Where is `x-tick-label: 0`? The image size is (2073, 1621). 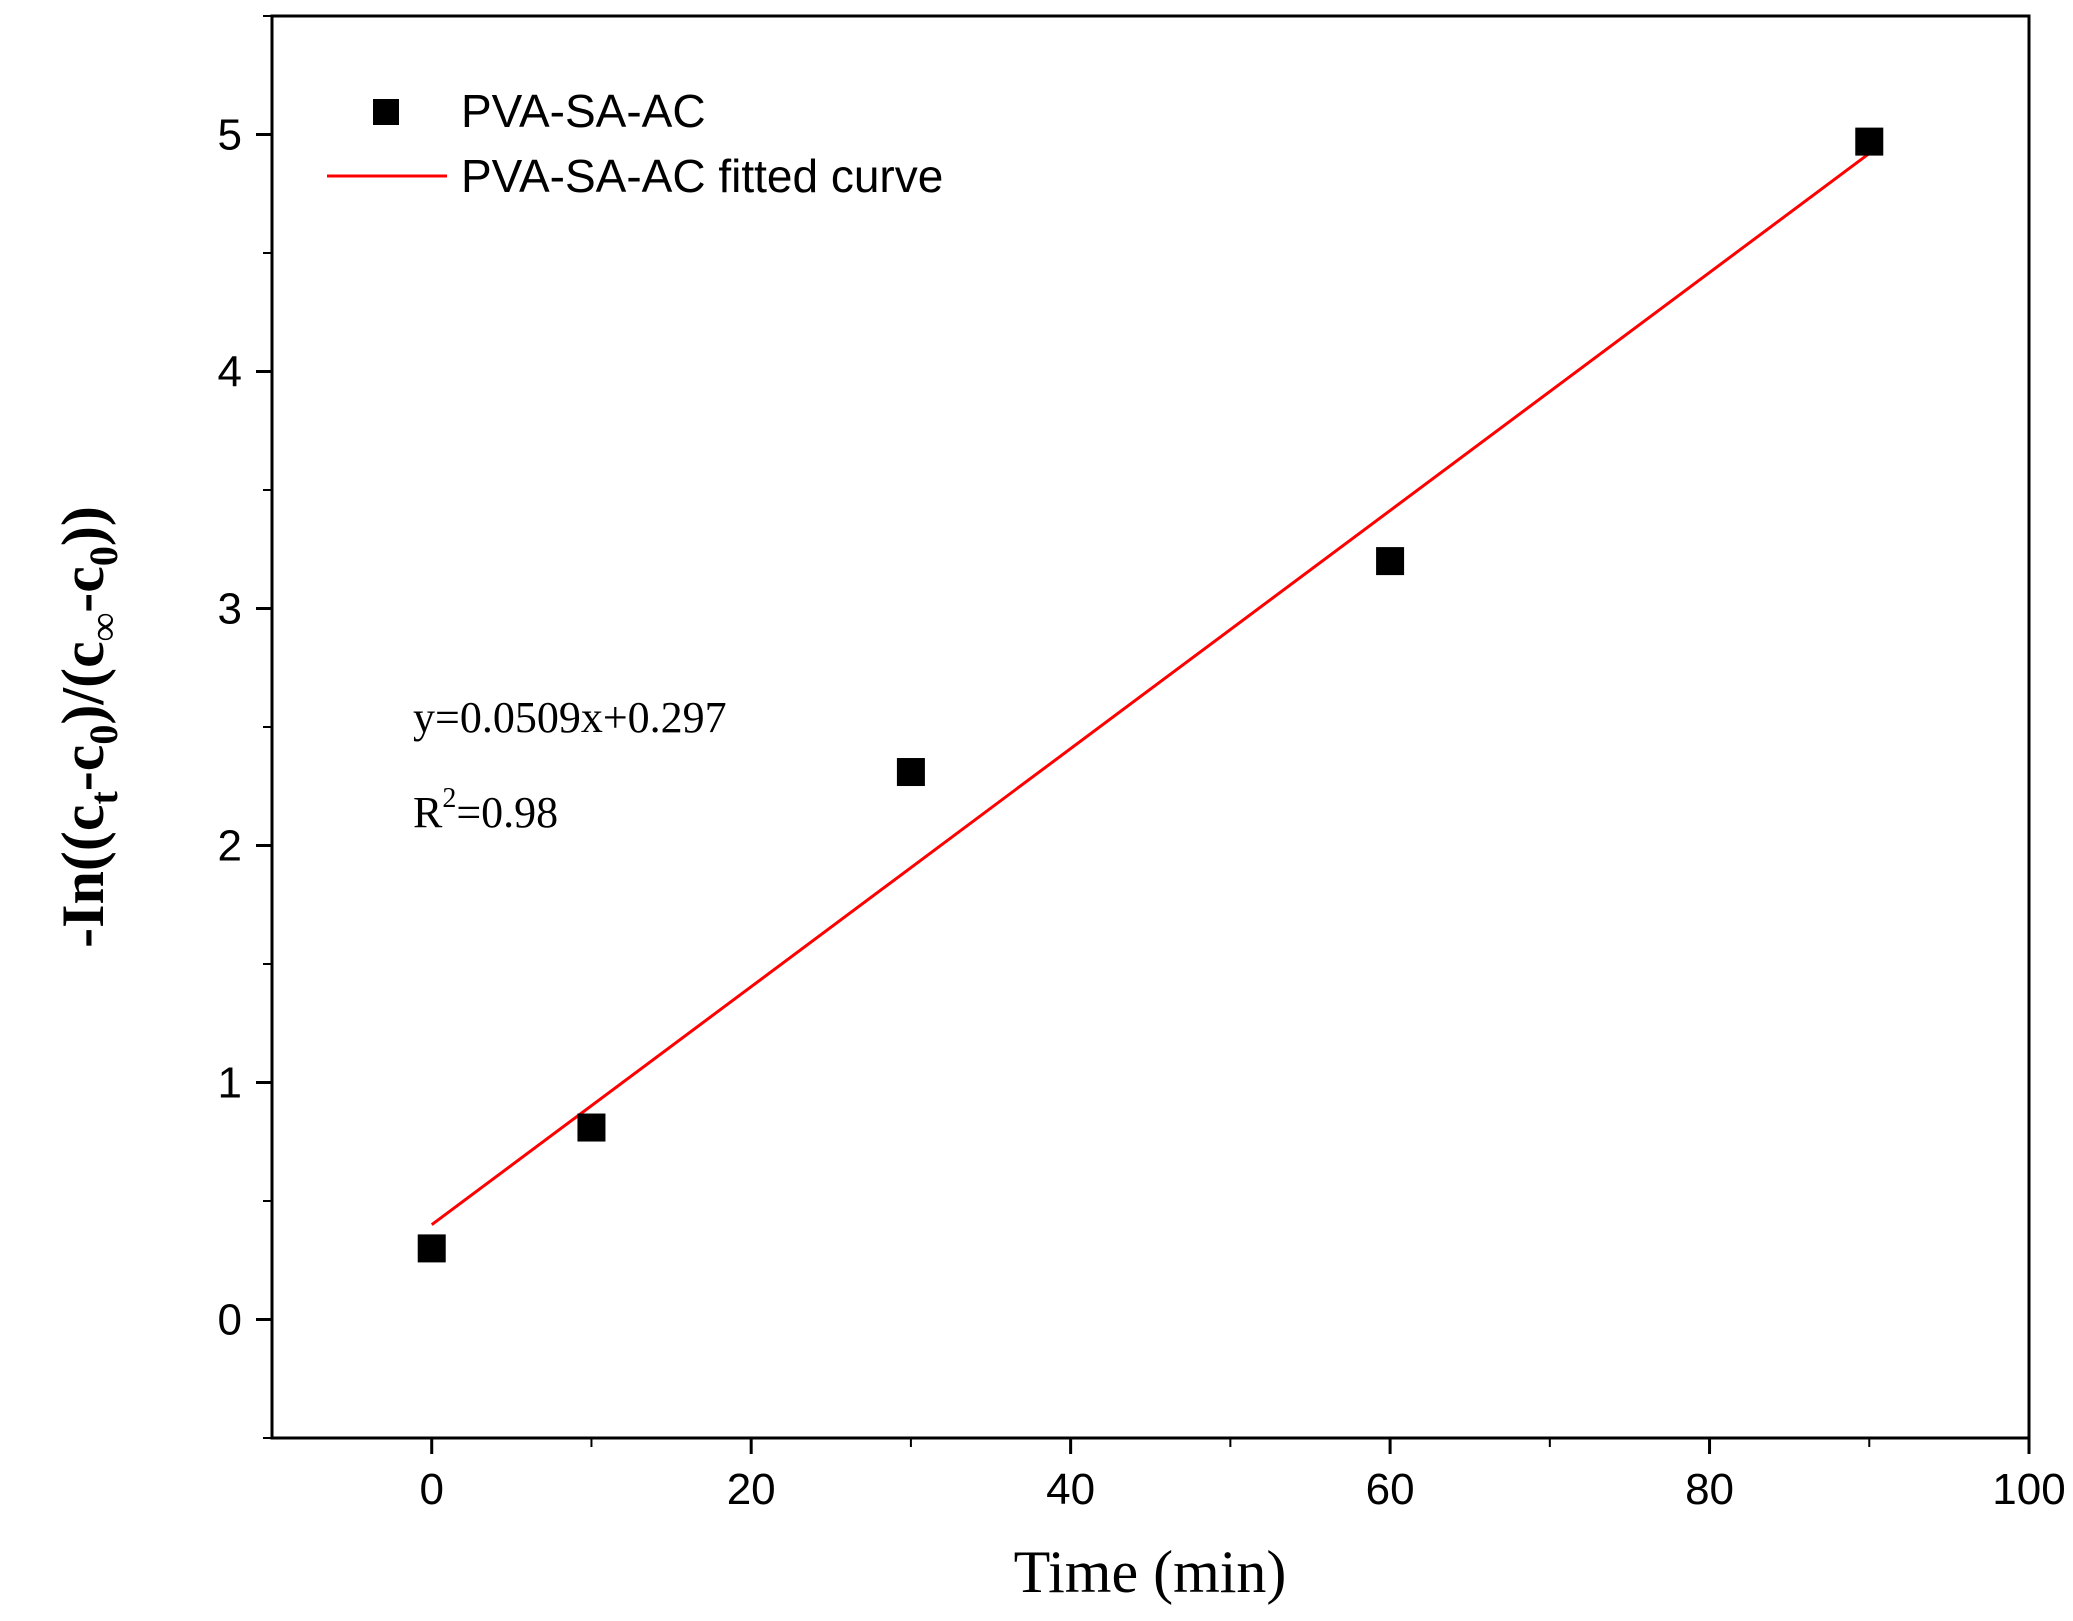
x-tick-label: 0 is located at coordinates (431, 1489).